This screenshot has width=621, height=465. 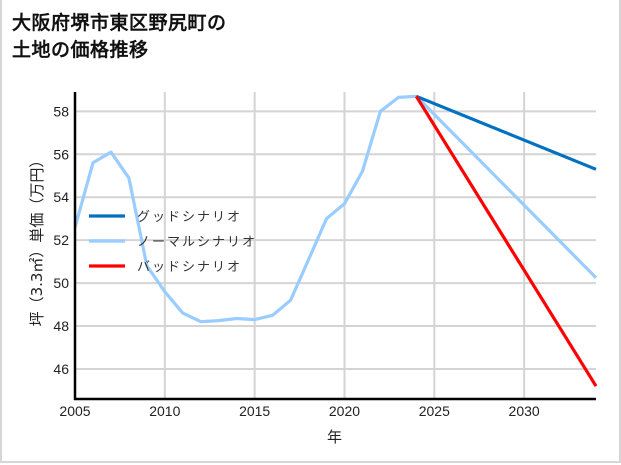 I want to click on x-axis-label: 年, so click(x=334, y=437).